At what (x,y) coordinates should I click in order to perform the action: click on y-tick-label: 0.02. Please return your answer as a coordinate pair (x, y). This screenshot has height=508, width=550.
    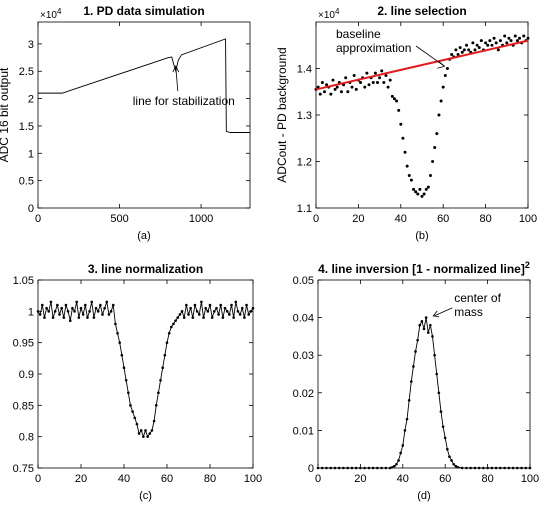
    Looking at the image, I should click on (303, 394).